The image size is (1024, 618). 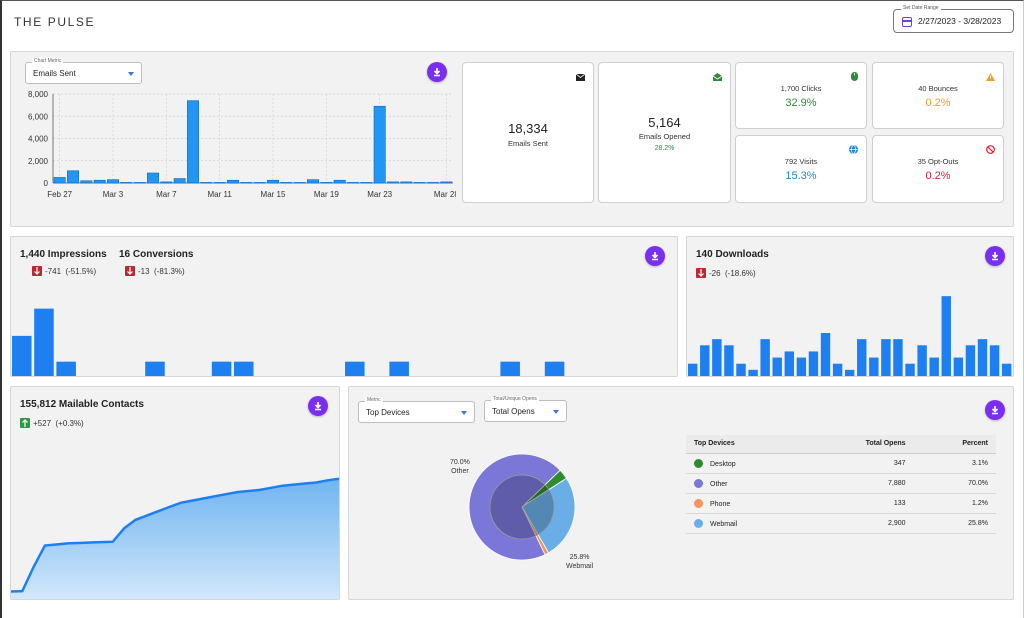 What do you see at coordinates (698, 483) in the screenshot?
I see `legend-dot-other` at bounding box center [698, 483].